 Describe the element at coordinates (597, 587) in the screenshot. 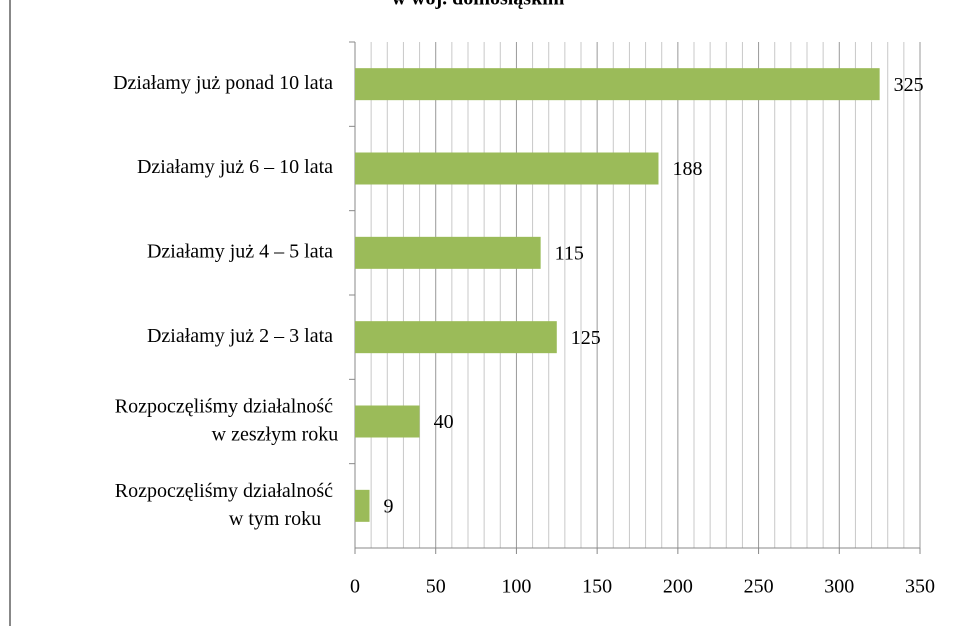

I see `x-tick-label: 150` at that location.